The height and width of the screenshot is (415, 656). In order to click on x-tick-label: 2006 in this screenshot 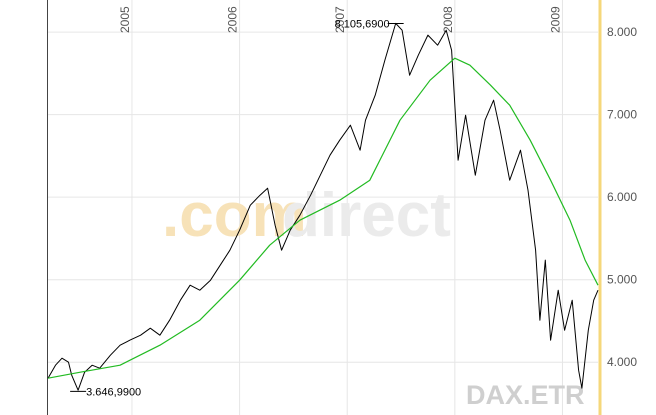, I will do `click(233, 19)`.